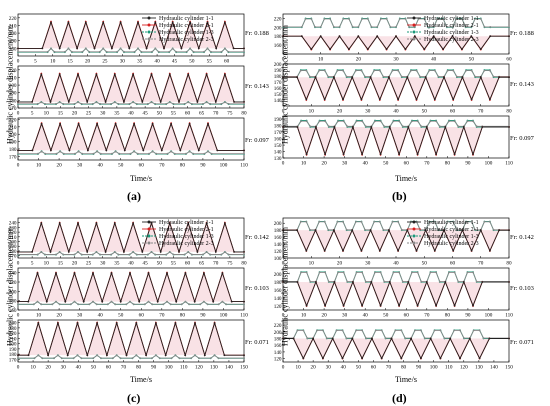  Describe the element at coordinates (396, 289) in the screenshot. I see `panel-d-sub2-frame` at that location.